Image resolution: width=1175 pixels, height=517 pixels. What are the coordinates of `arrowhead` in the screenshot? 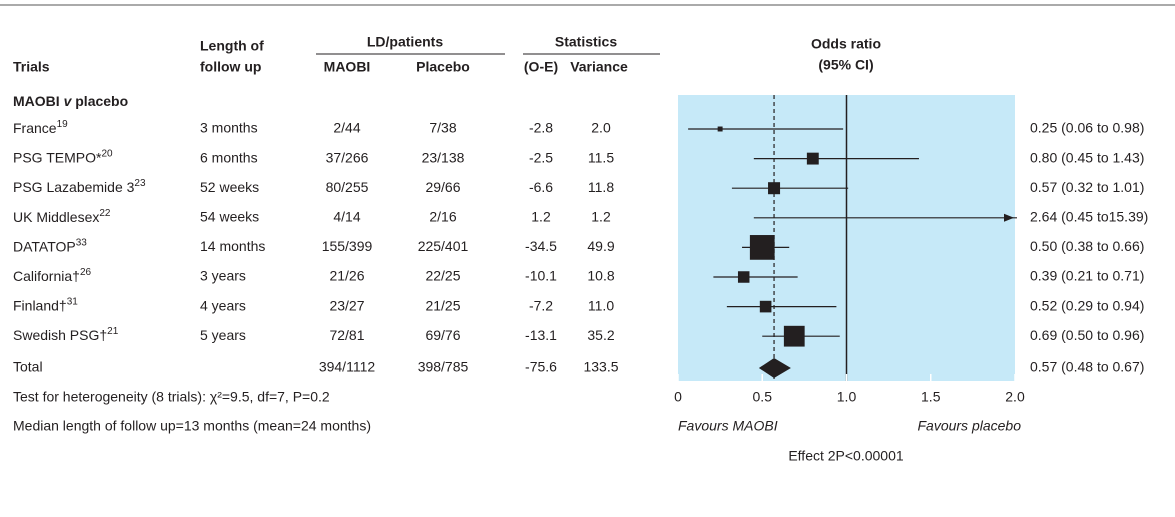 It's located at (1009, 217).